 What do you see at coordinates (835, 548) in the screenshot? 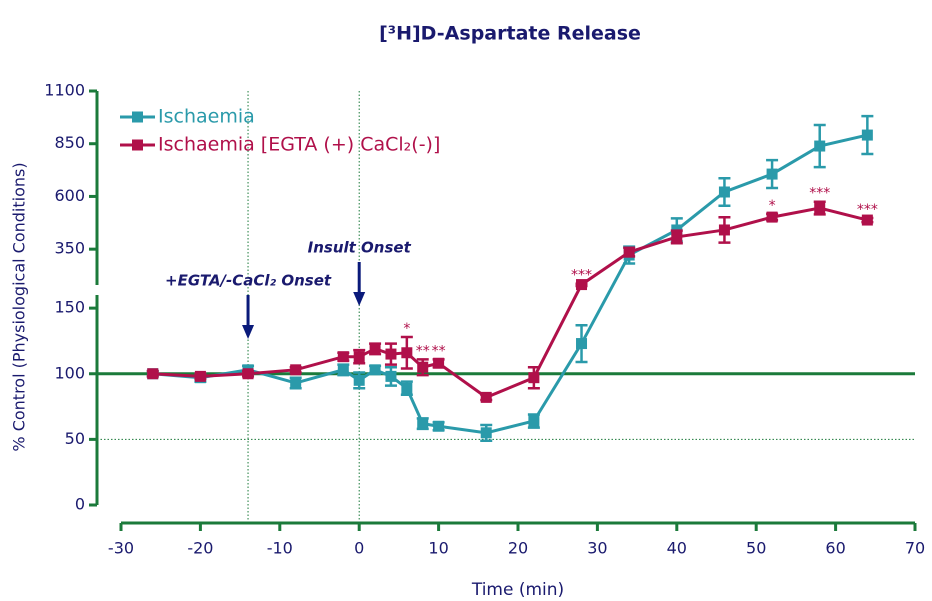
I see `x-tick-label: 60` at bounding box center [835, 548].